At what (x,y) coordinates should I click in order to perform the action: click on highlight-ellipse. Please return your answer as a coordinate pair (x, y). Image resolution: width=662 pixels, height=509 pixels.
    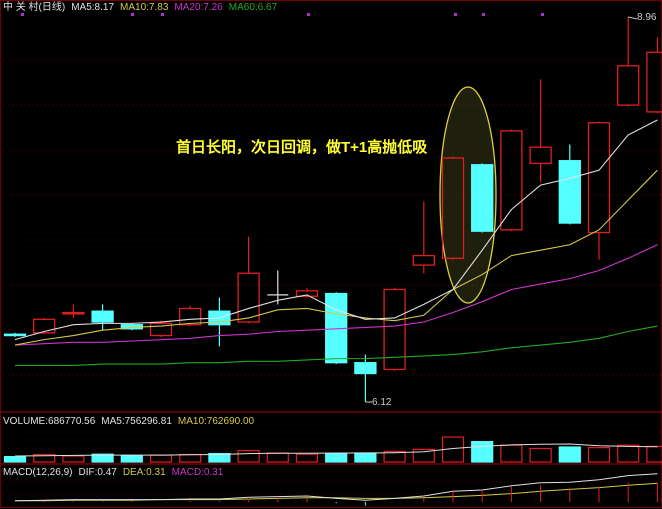
    Looking at the image, I should click on (468, 195).